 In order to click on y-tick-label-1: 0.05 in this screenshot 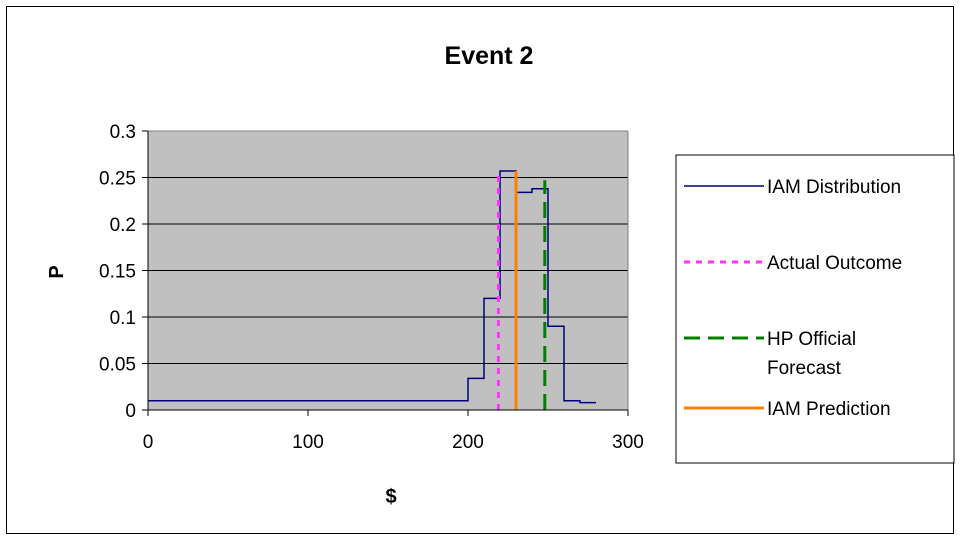, I will do `click(117, 365)`.